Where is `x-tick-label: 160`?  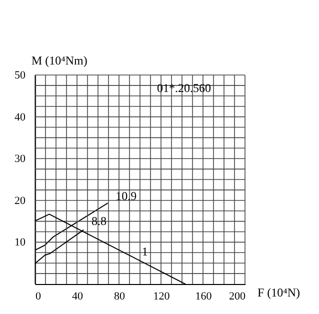 x-tick-label: 160 is located at coordinates (203, 296).